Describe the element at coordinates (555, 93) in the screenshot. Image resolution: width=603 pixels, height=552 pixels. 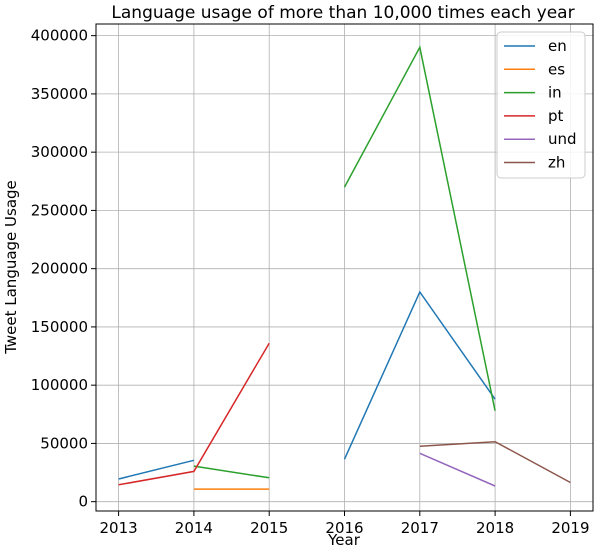
I see `legend-label-in: in` at that location.